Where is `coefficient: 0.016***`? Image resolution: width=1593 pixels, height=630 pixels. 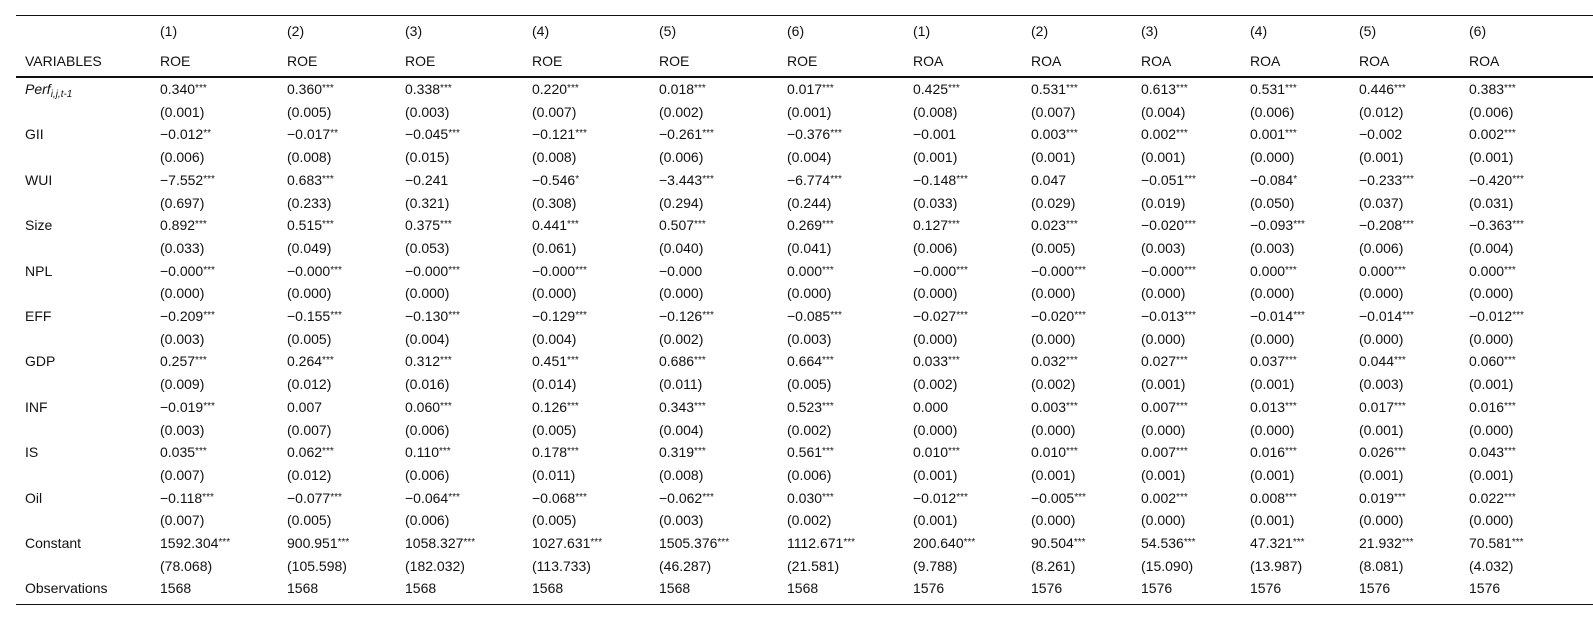
coefficient: 0.016*** is located at coordinates (1273, 452).